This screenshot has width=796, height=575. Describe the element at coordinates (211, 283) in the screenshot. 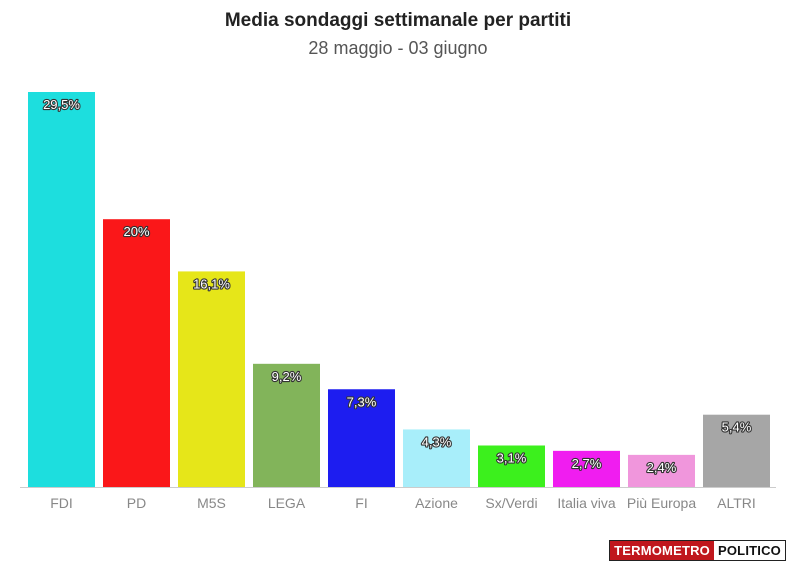

I see `data-label: 16,1%` at that location.